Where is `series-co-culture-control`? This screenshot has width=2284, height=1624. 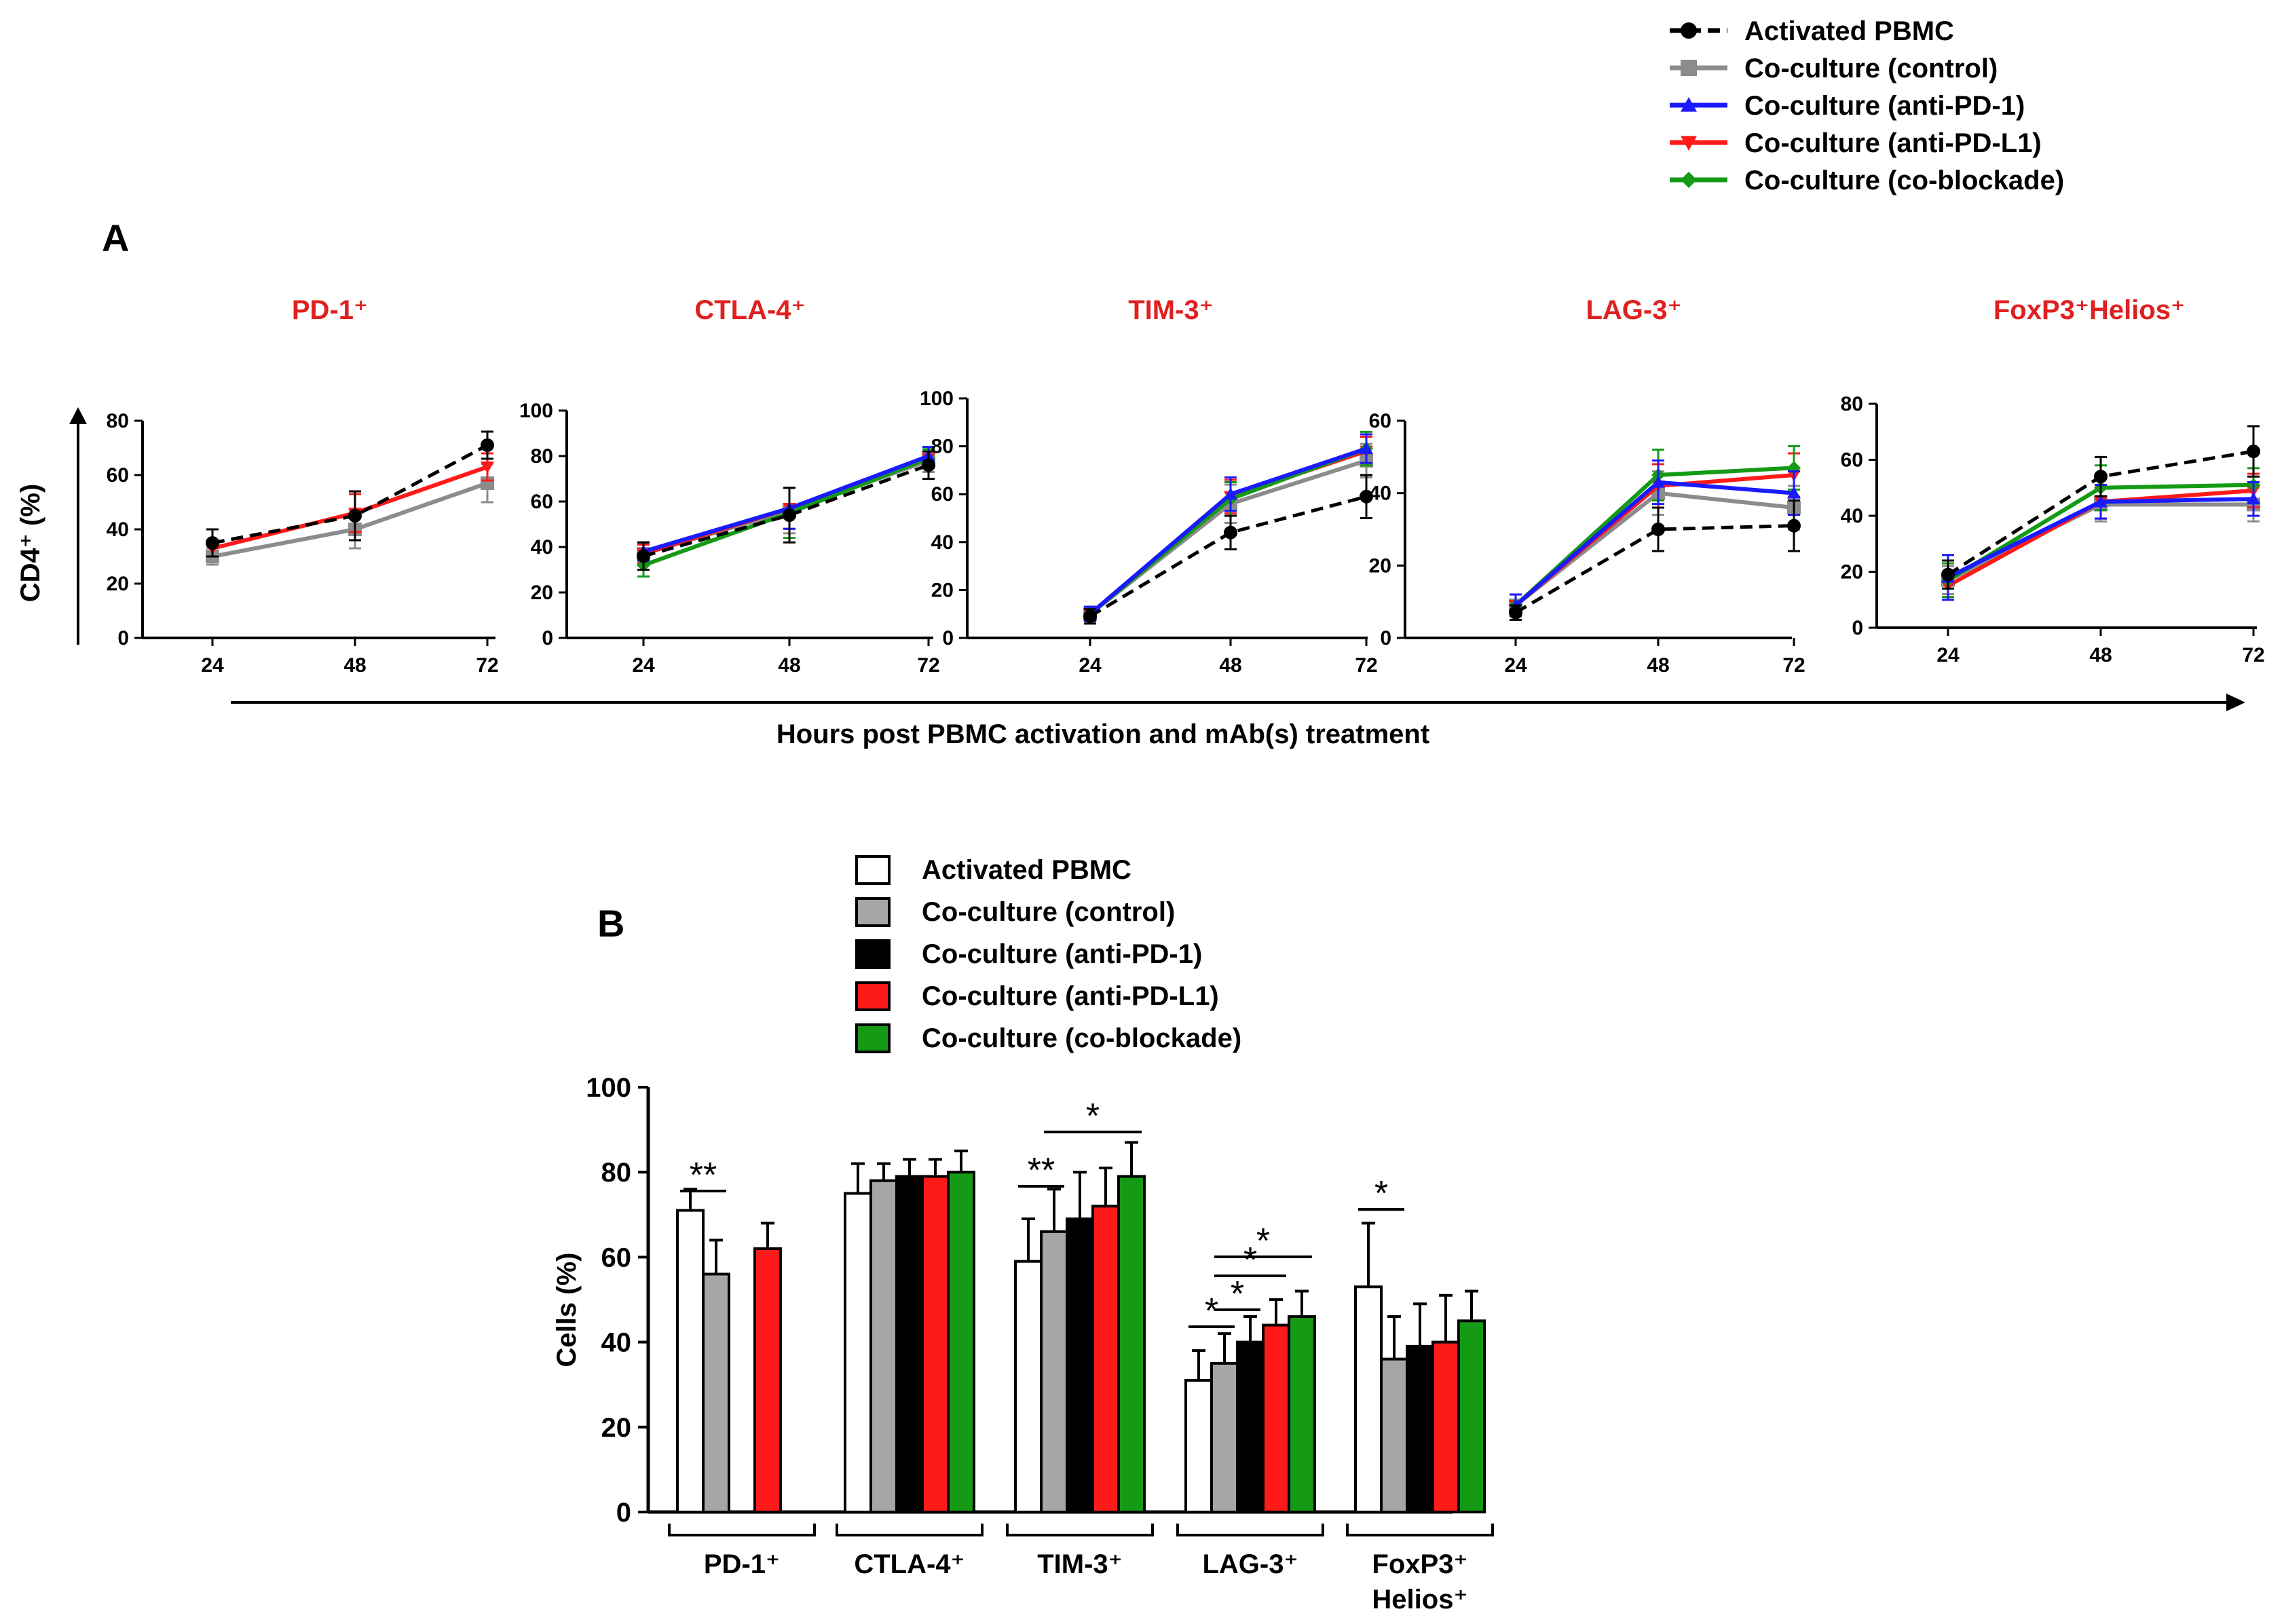
series-co-culture-control is located at coordinates (1655, 544).